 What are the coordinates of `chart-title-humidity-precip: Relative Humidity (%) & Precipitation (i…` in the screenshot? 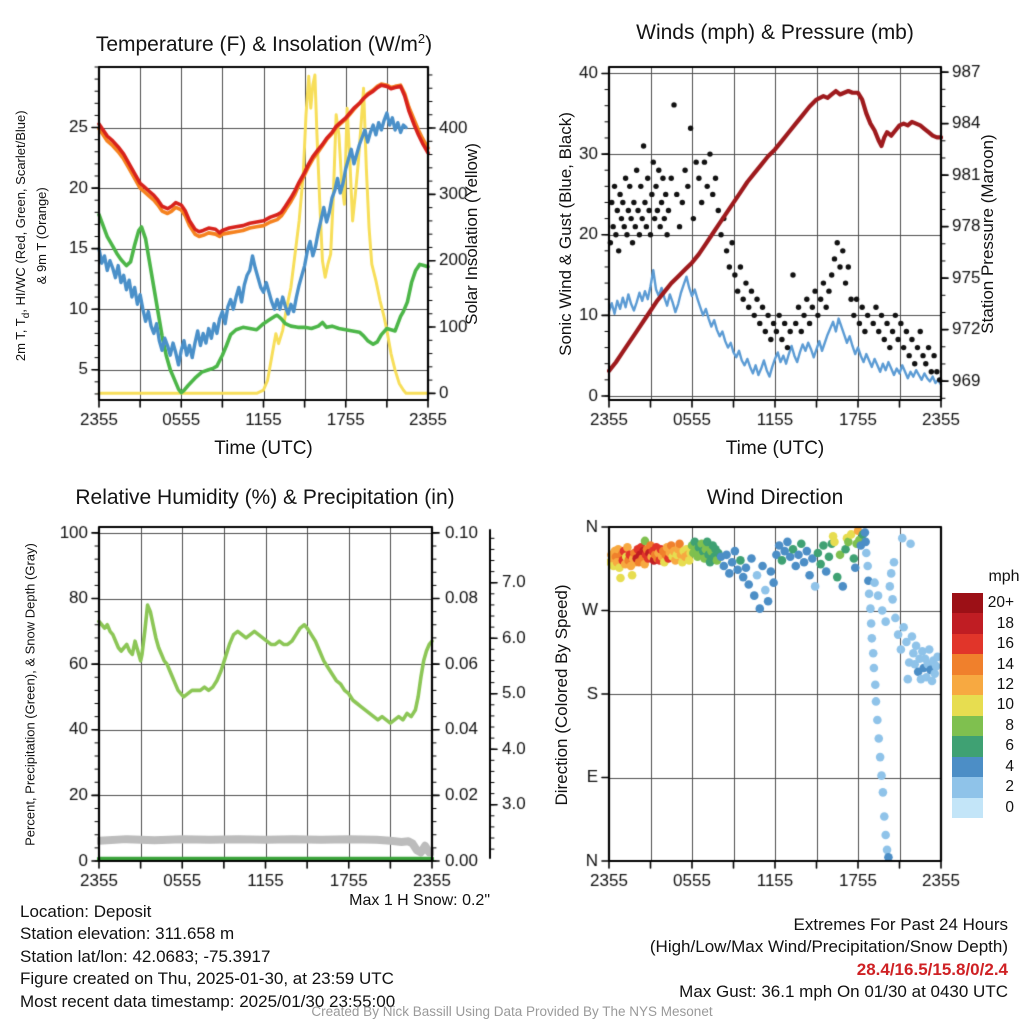 It's located at (265, 497).